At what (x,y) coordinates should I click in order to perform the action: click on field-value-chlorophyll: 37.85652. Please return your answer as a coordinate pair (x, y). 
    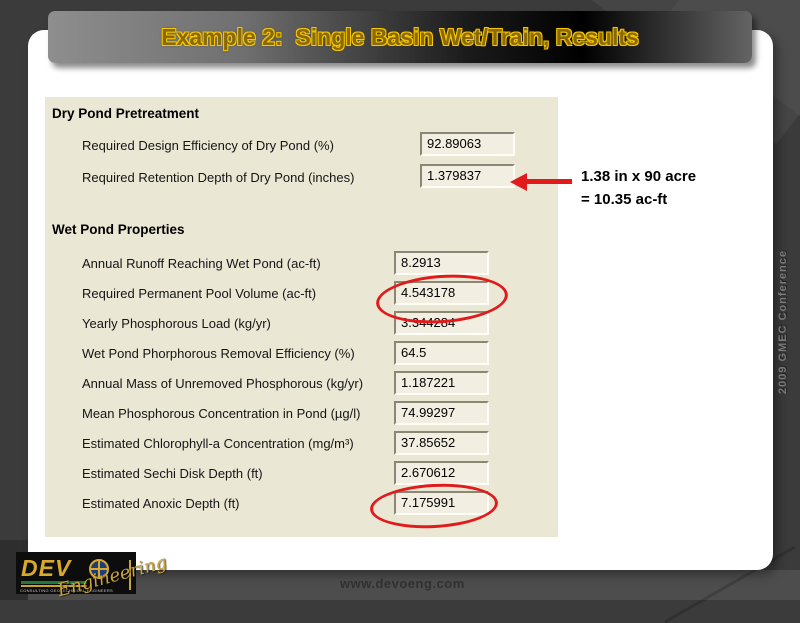
    Looking at the image, I should click on (441, 443).